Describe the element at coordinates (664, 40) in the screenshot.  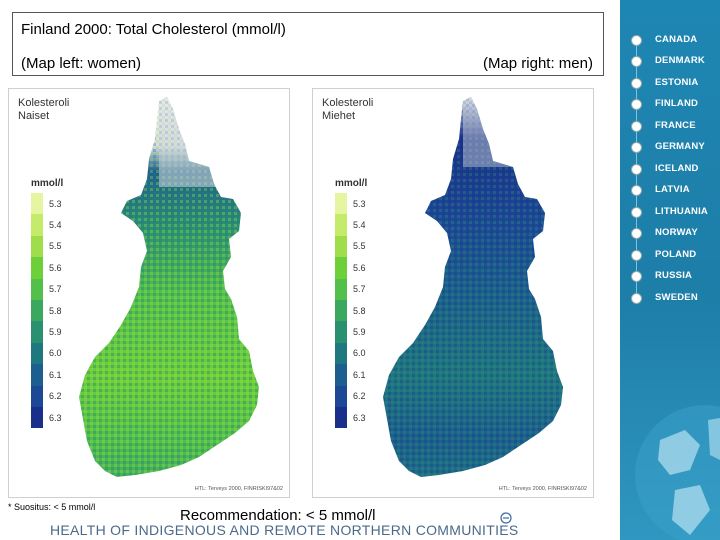
I see `nav-item-canada: CANADA` at that location.